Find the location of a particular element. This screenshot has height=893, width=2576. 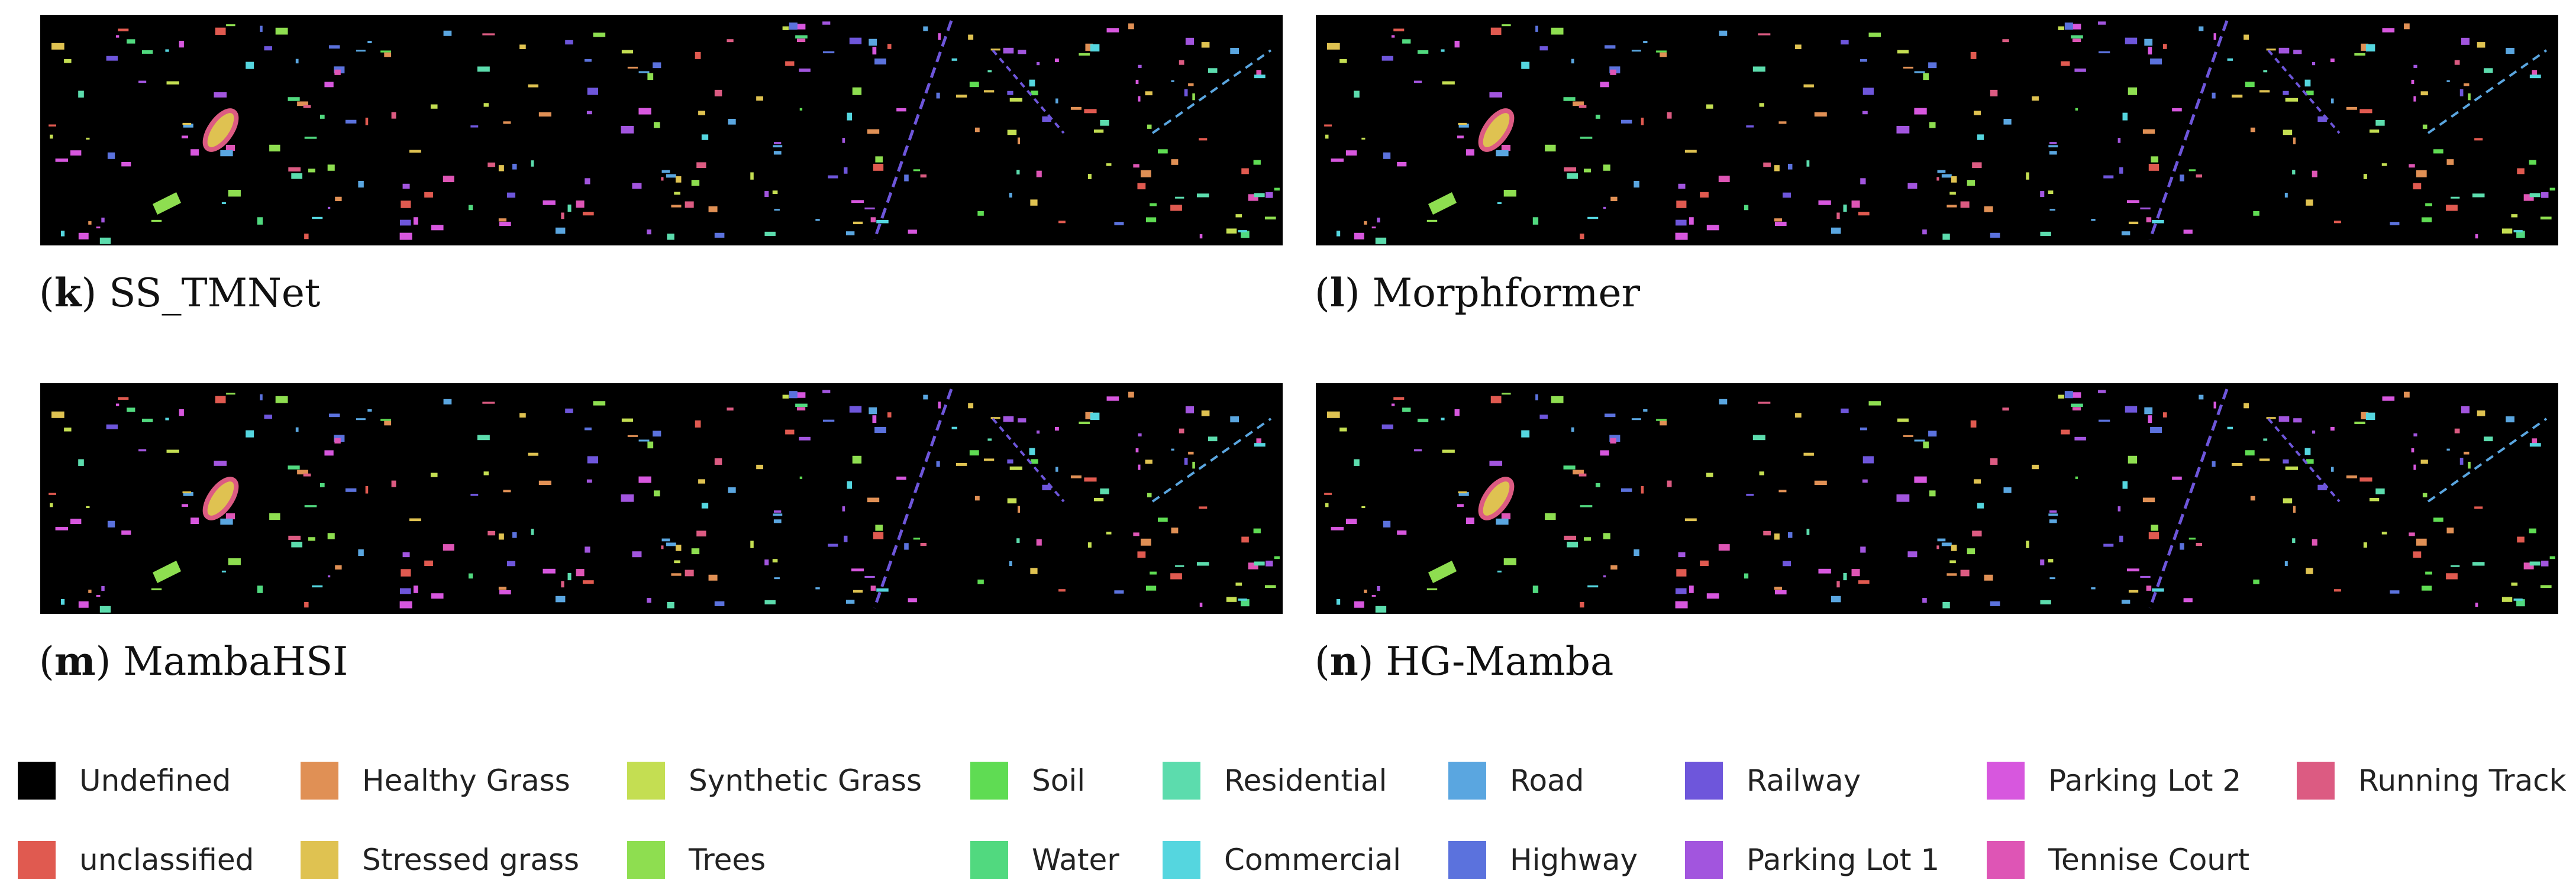

legend-label: Soil is located at coordinates (1059, 780).